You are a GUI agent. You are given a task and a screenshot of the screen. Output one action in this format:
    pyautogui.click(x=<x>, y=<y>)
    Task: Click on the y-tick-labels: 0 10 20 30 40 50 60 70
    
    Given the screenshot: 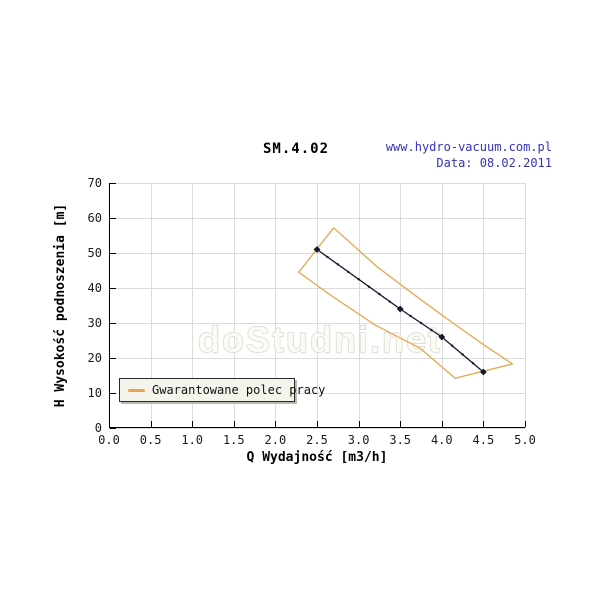 What is the action you would take?
    pyautogui.click(x=95, y=305)
    